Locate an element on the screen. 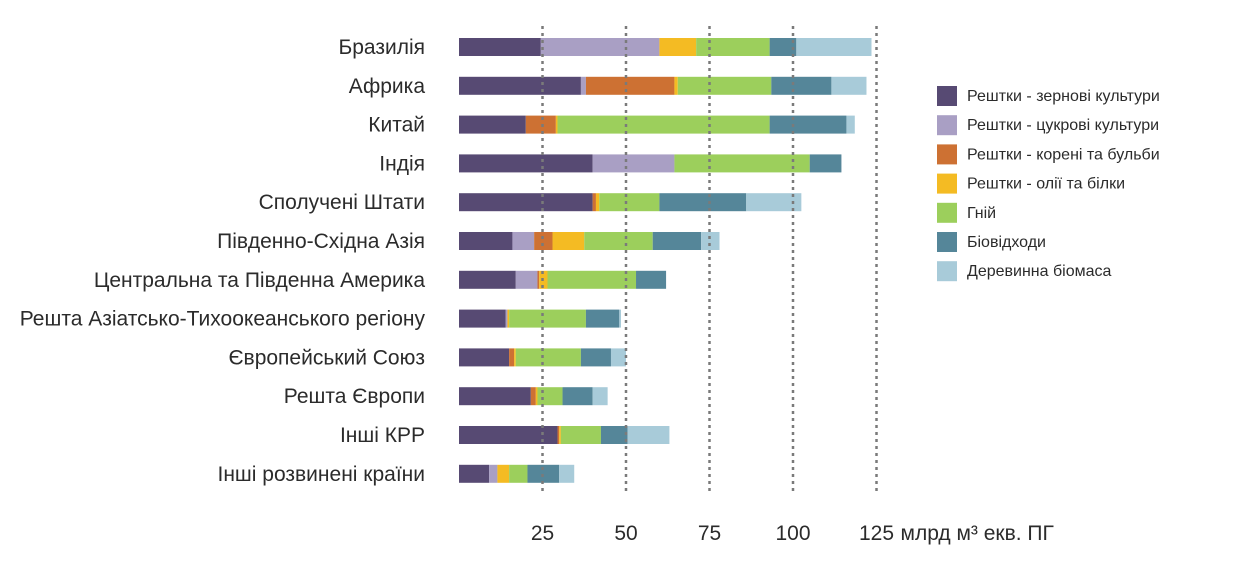 Image resolution: width=1255 pixels, height=574 pixels. category-label: Інші розвинені країни is located at coordinates (322, 474).